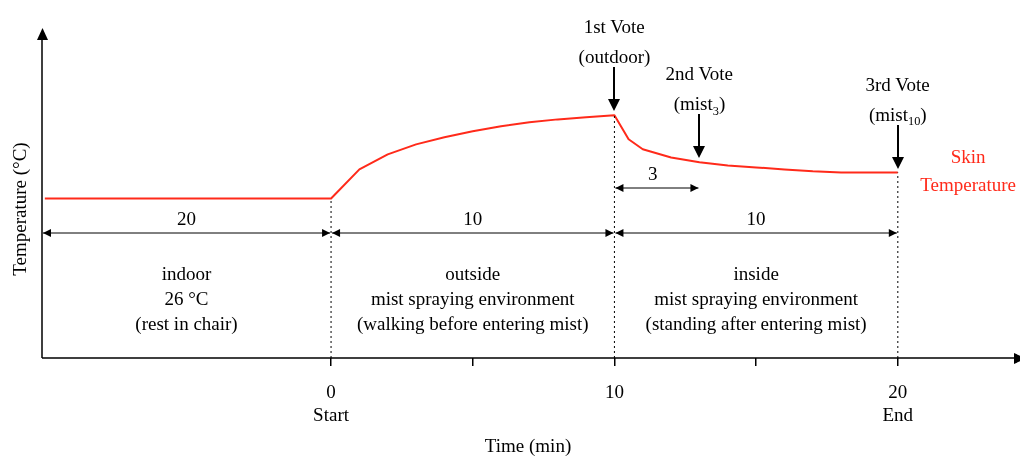 This screenshot has width=1020, height=462. What do you see at coordinates (614, 392) in the screenshot?
I see `x-tick-label: 10` at bounding box center [614, 392].